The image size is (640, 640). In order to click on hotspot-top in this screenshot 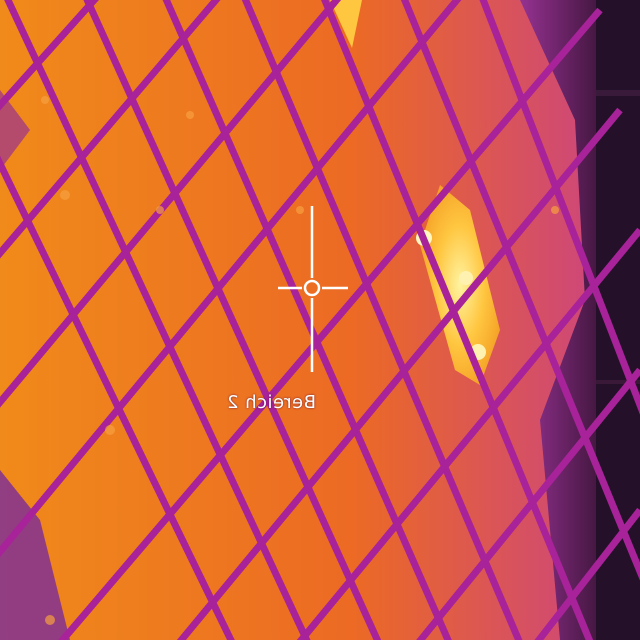, I will do `click(346, 24)`.